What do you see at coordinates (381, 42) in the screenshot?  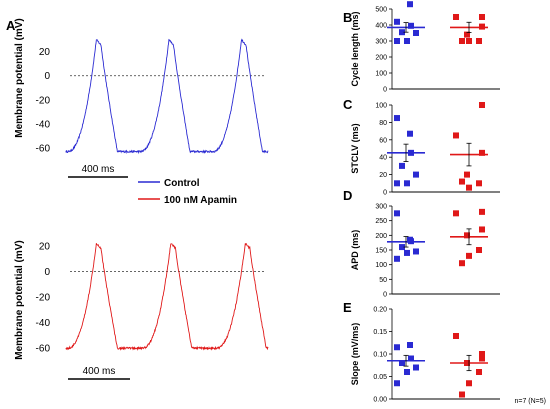 I see `y-tick-label: 300` at bounding box center [381, 42].